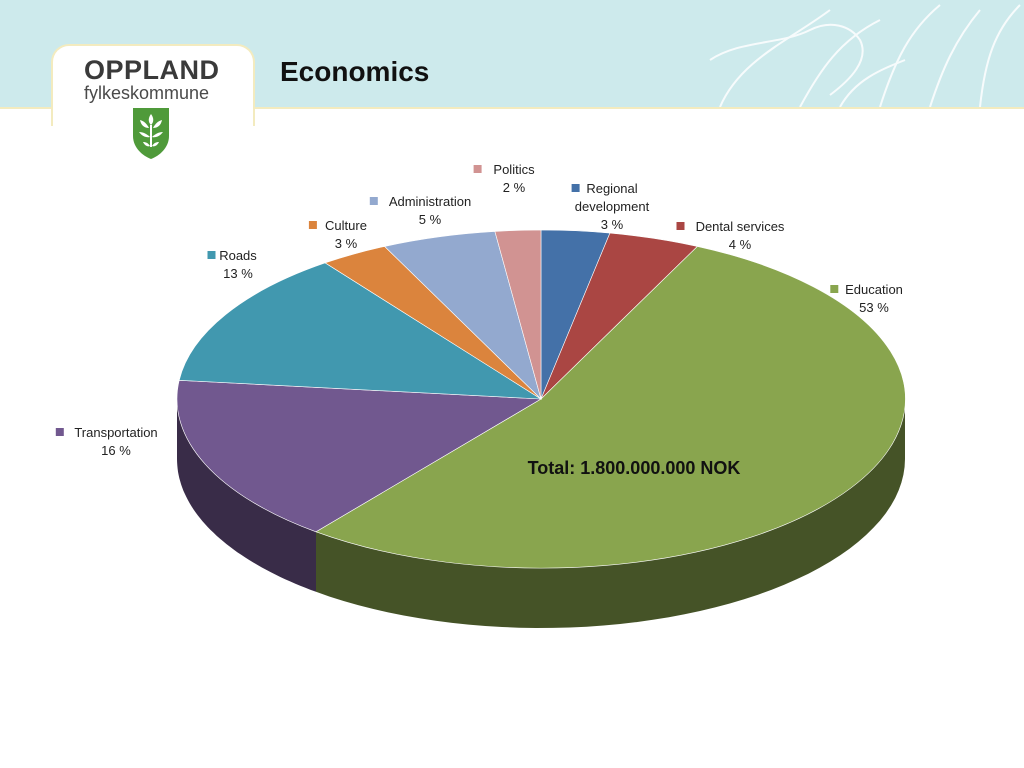  What do you see at coordinates (518, 314) in the screenshot?
I see `slice-politics` at bounding box center [518, 314].